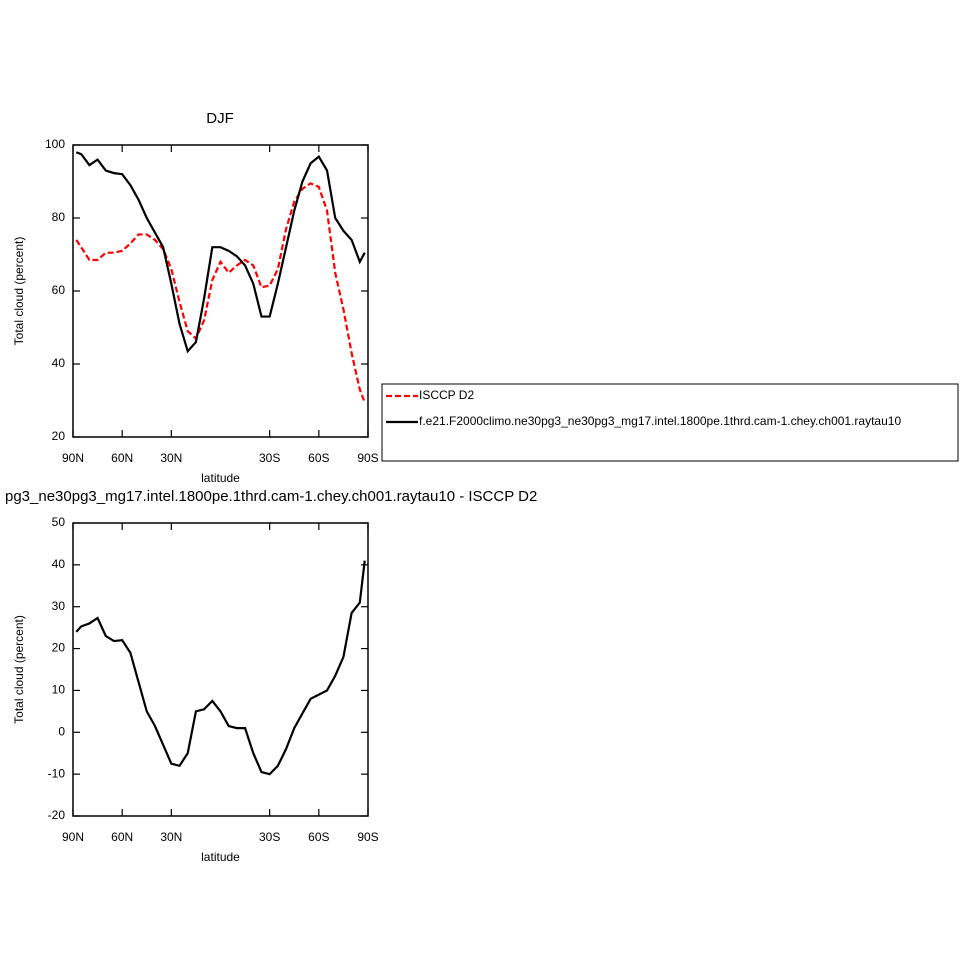  Describe the element at coordinates (446, 395) in the screenshot. I see `legend-label: ISCCP D2` at that location.